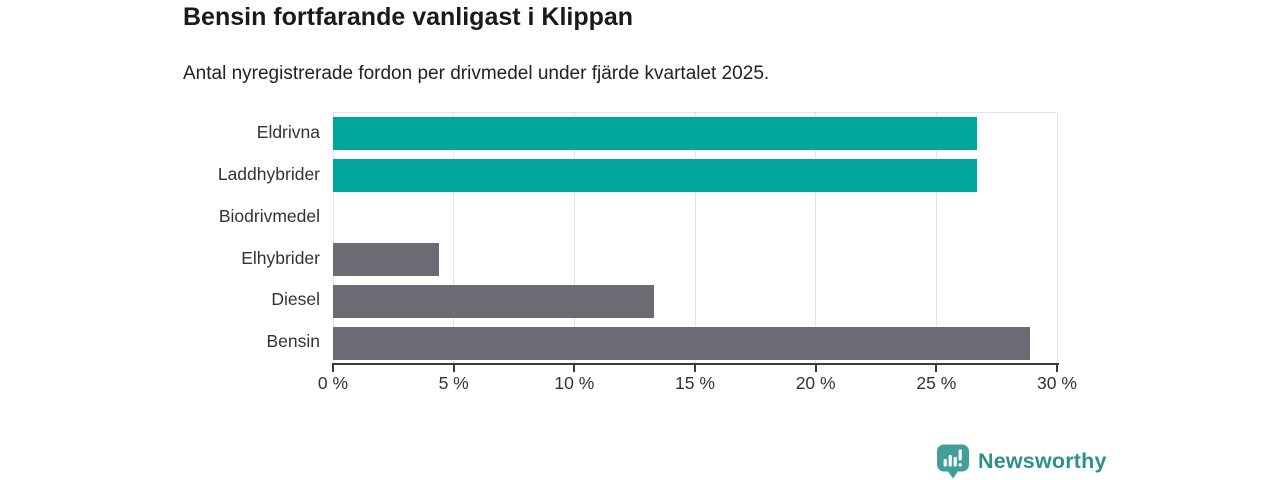 Image resolution: width=1280 pixels, height=480 pixels. What do you see at coordinates (953, 461) in the screenshot?
I see `newsworthy-logo-icon` at bounding box center [953, 461].